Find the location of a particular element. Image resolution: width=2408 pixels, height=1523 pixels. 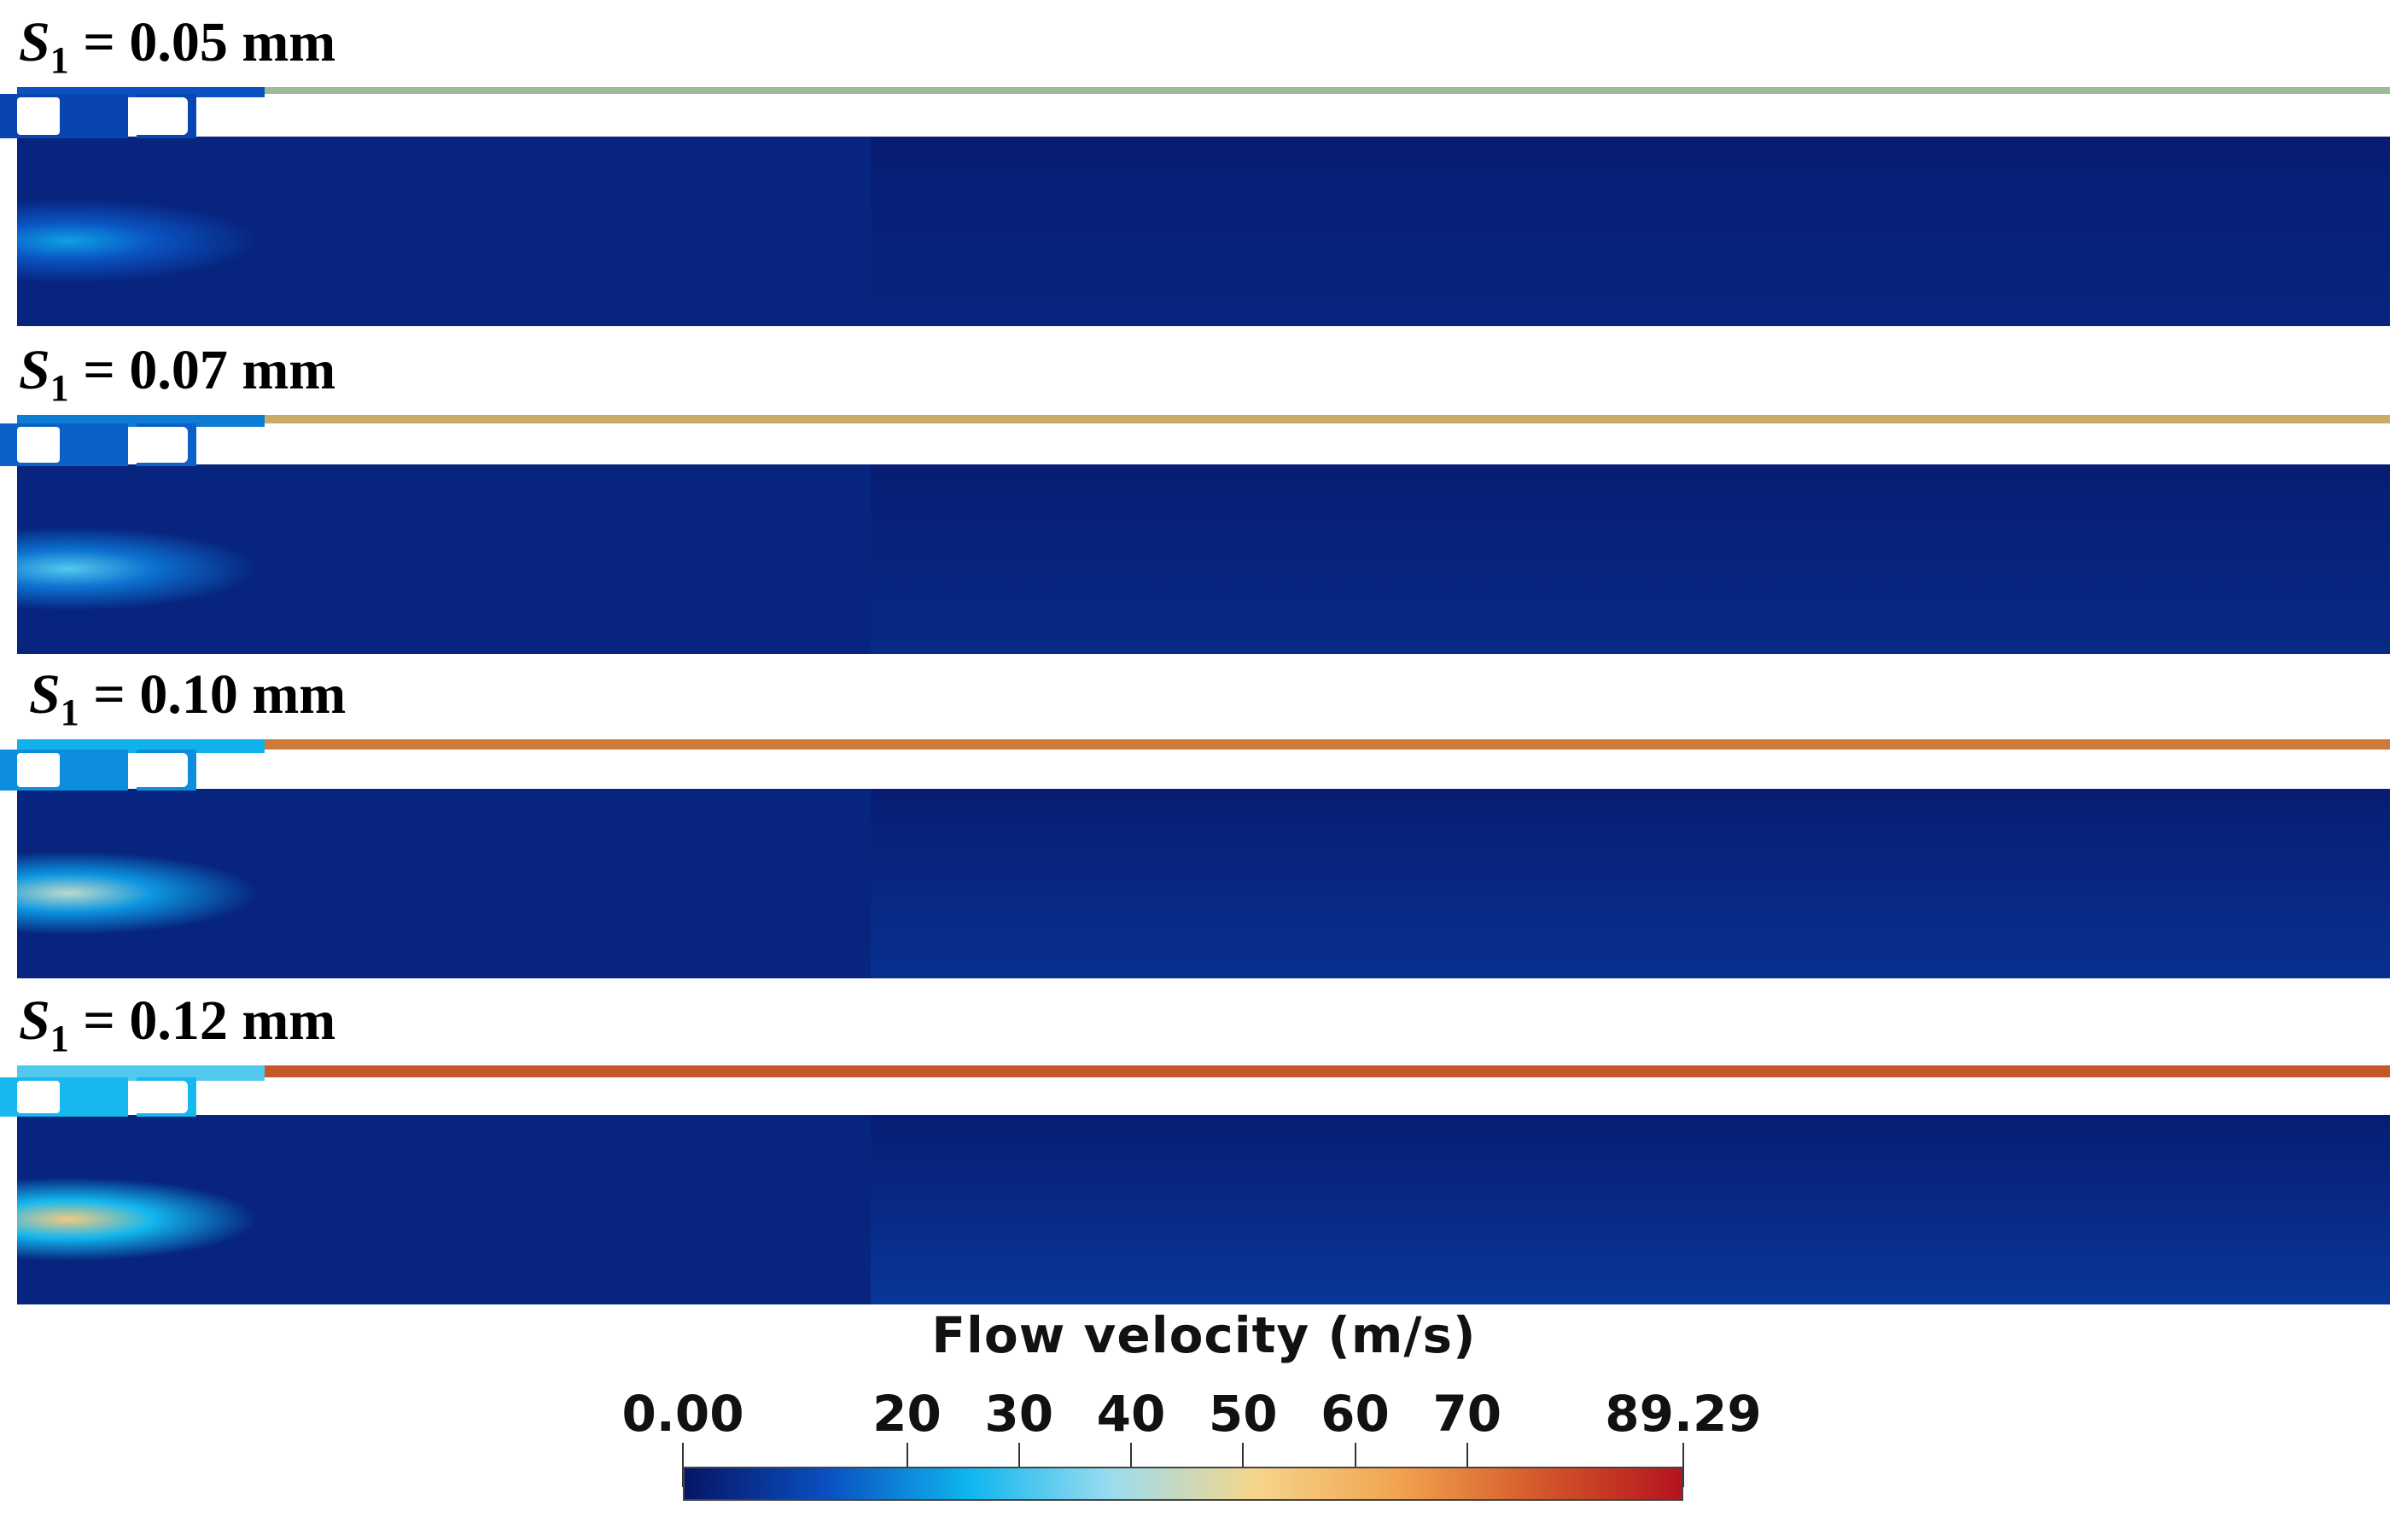

legend-tick-label: 70 is located at coordinates (1467, 1414).